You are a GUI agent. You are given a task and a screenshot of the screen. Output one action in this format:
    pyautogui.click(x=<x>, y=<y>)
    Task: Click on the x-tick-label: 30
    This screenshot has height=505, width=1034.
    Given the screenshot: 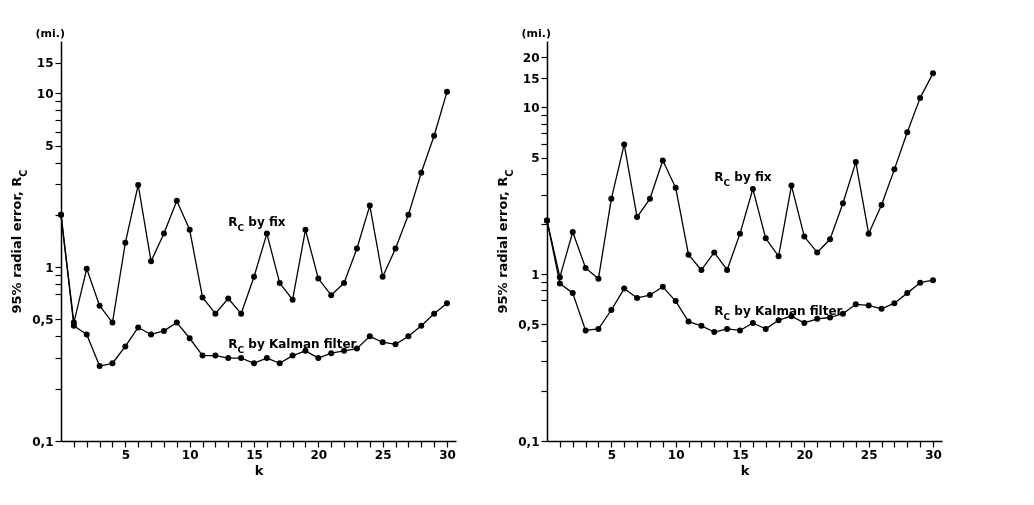 What is the action you would take?
    pyautogui.click(x=933, y=454)
    